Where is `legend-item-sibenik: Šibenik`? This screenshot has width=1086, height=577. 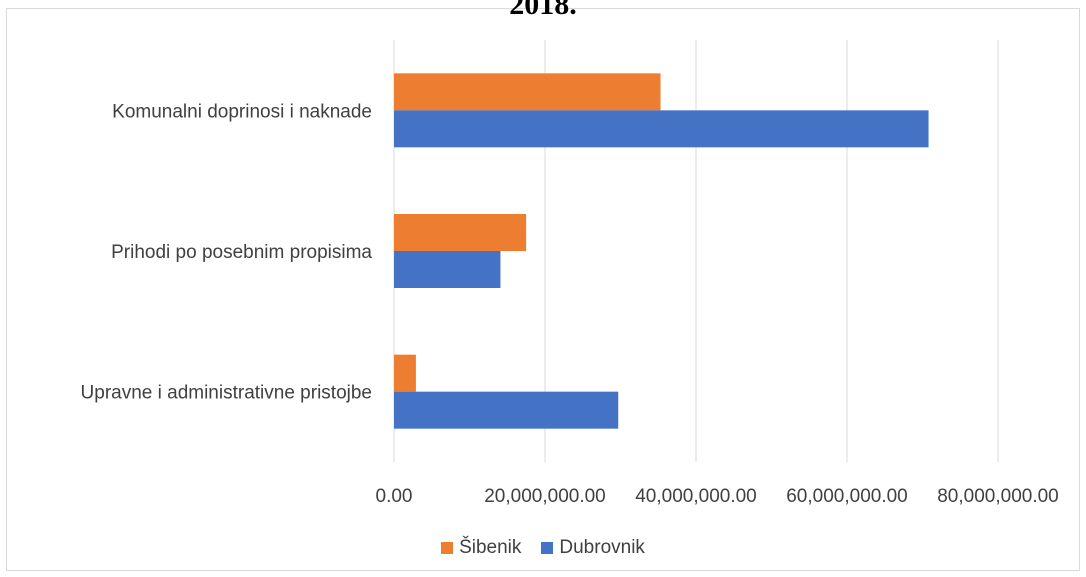
legend-item-sibenik: Šibenik is located at coordinates (481, 548).